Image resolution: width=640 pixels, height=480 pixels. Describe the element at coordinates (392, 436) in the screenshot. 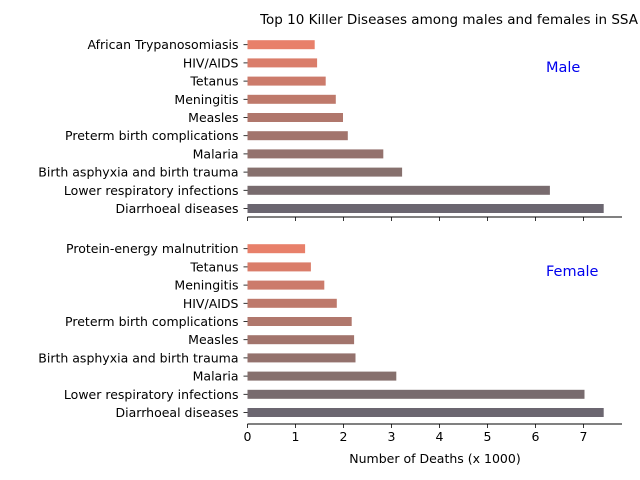

I see `female-x-tick-label: 3` at that location.